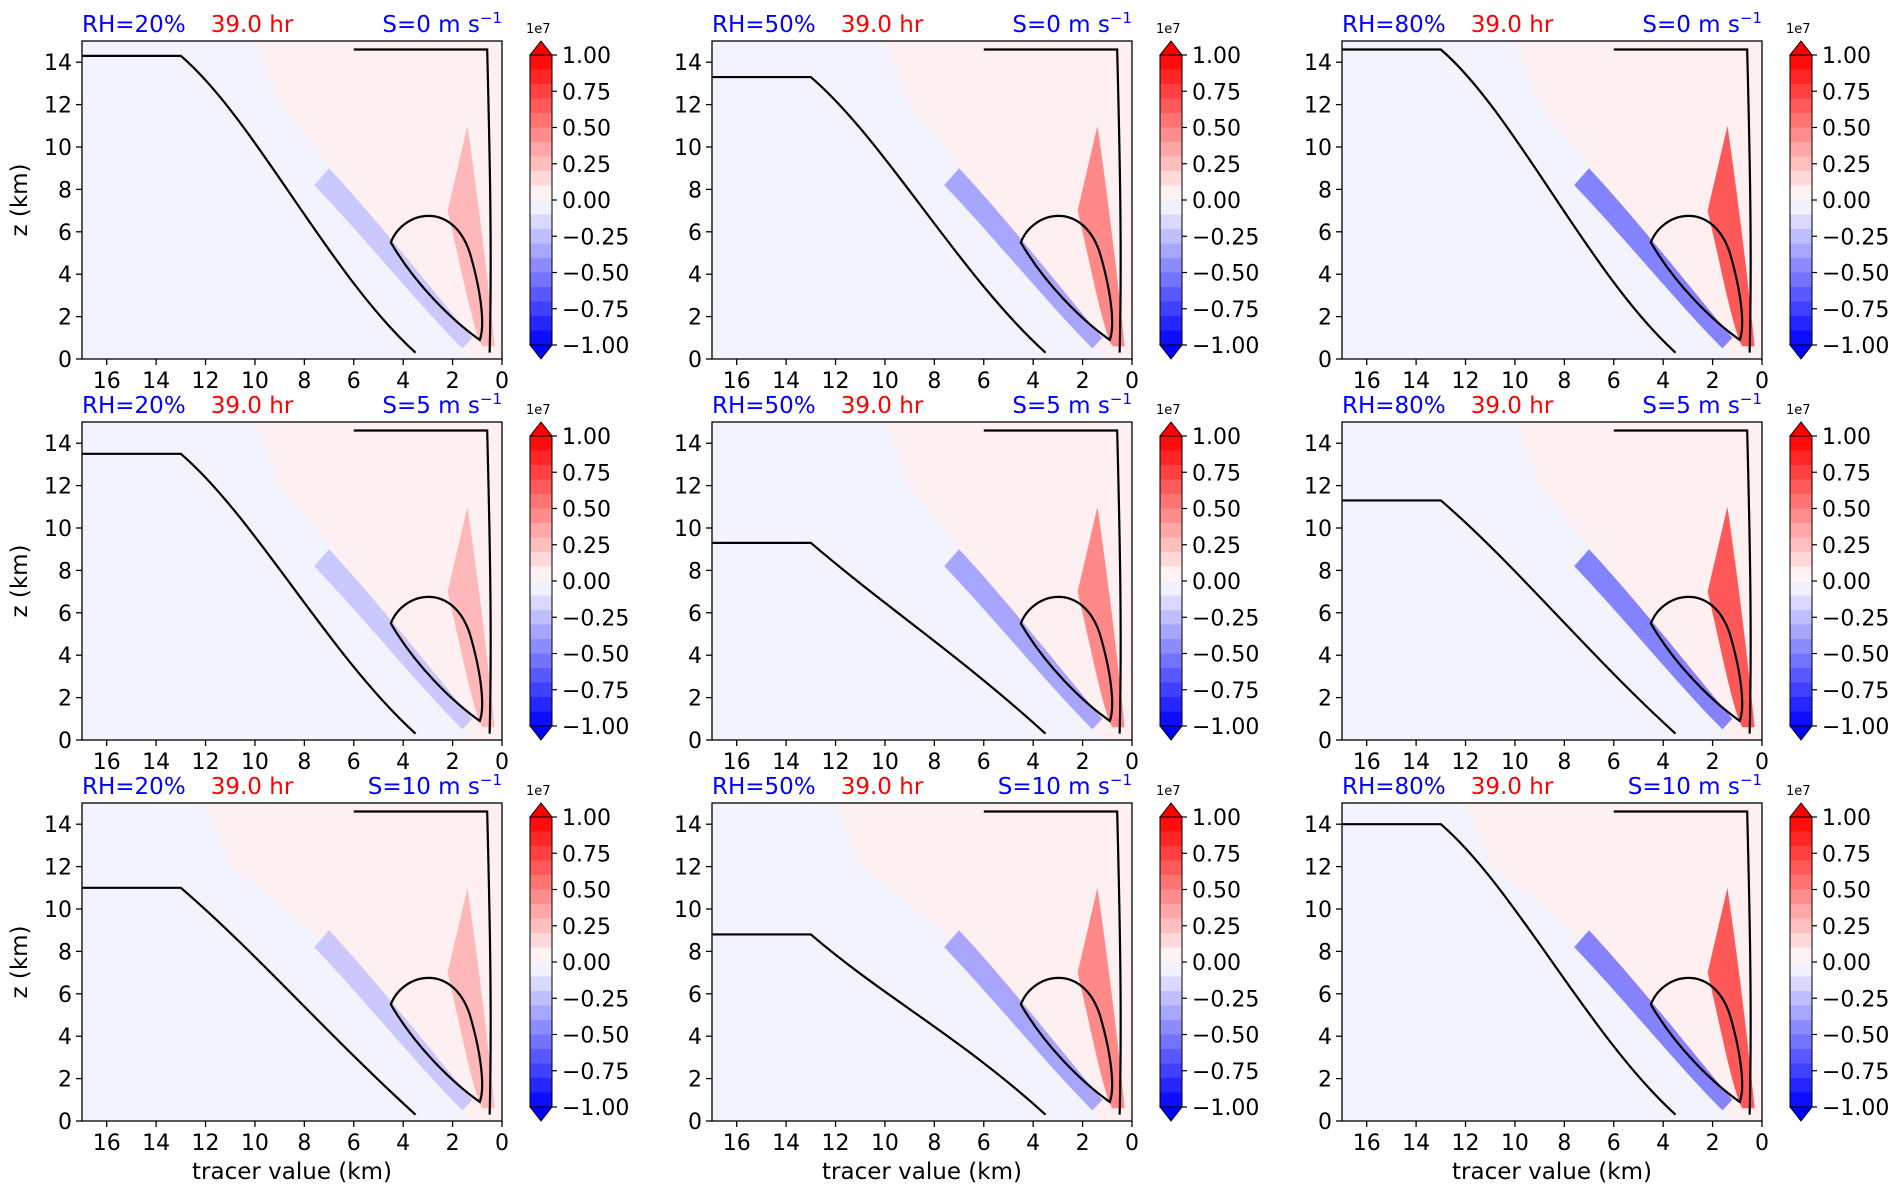 The height and width of the screenshot is (1195, 1895). Describe the element at coordinates (65, 233) in the screenshot. I see `y-tick-label: 6` at that location.